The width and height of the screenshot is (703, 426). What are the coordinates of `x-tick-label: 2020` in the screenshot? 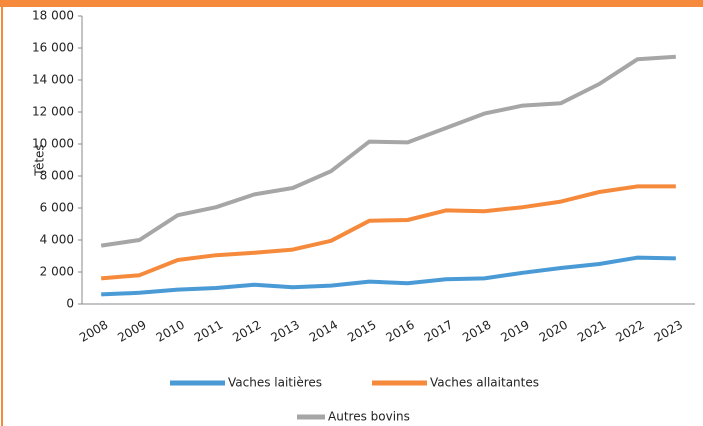 It's located at (553, 331).